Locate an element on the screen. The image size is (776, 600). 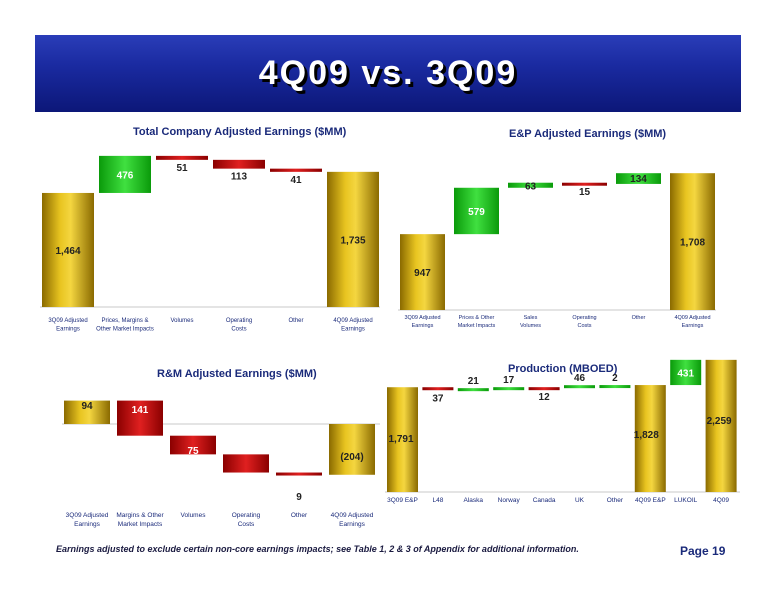
value-label: 17 is located at coordinates (509, 380).